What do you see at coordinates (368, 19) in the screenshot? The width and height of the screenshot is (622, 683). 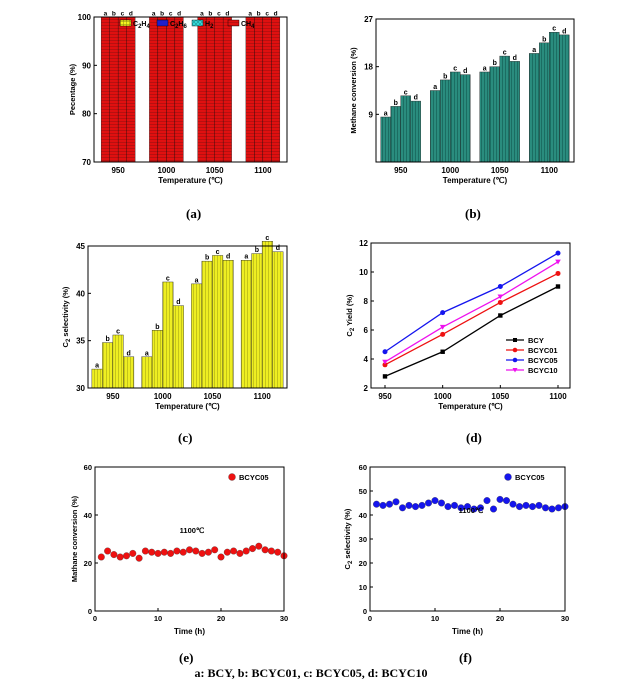 I see `panel-b-ytick-label: 27` at bounding box center [368, 19].